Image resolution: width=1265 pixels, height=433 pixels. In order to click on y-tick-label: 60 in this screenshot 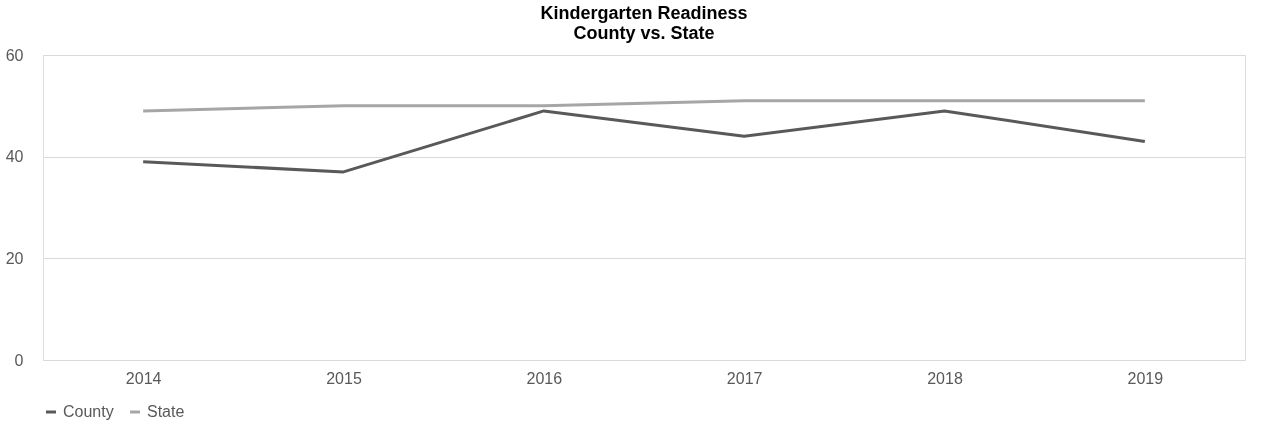, I will do `click(14, 55)`.